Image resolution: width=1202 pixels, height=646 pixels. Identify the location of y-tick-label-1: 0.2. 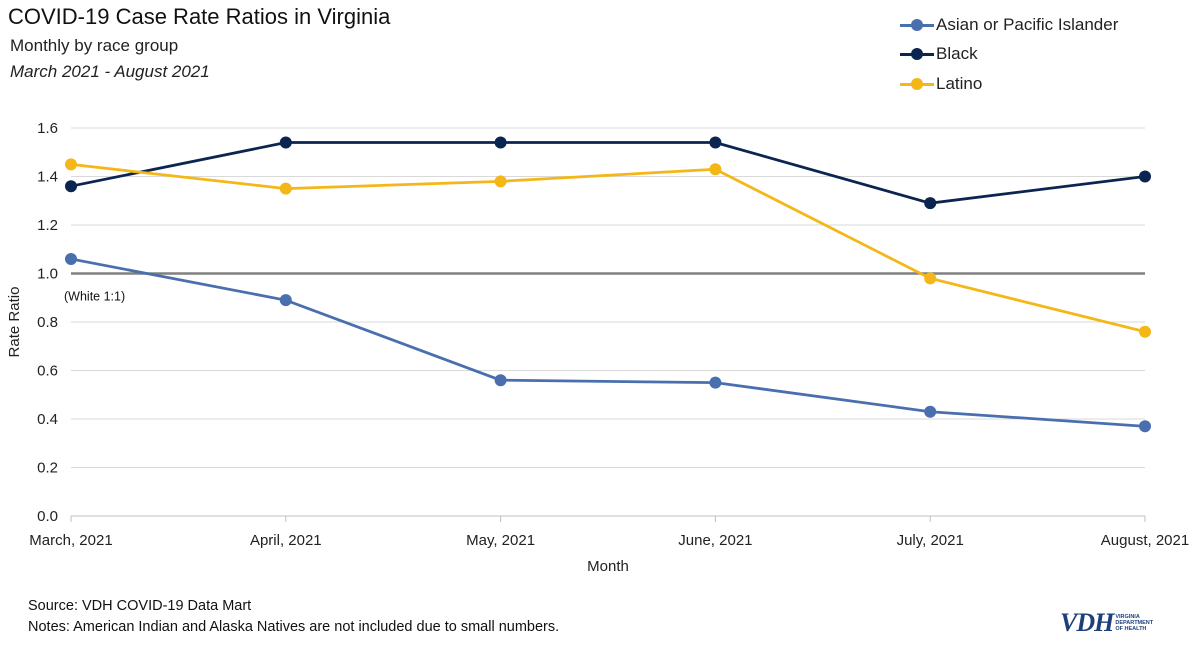
(47, 468).